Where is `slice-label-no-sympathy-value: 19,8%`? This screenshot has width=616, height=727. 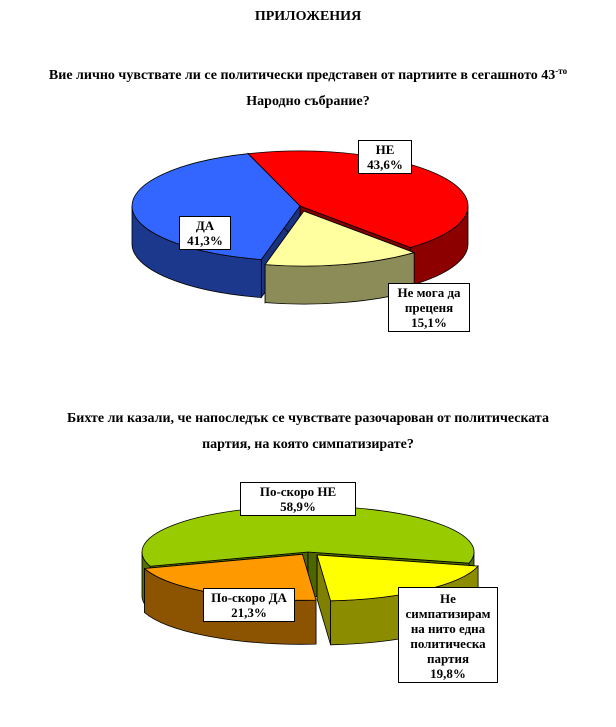 slice-label-no-sympathy-value: 19,8% is located at coordinates (448, 673).